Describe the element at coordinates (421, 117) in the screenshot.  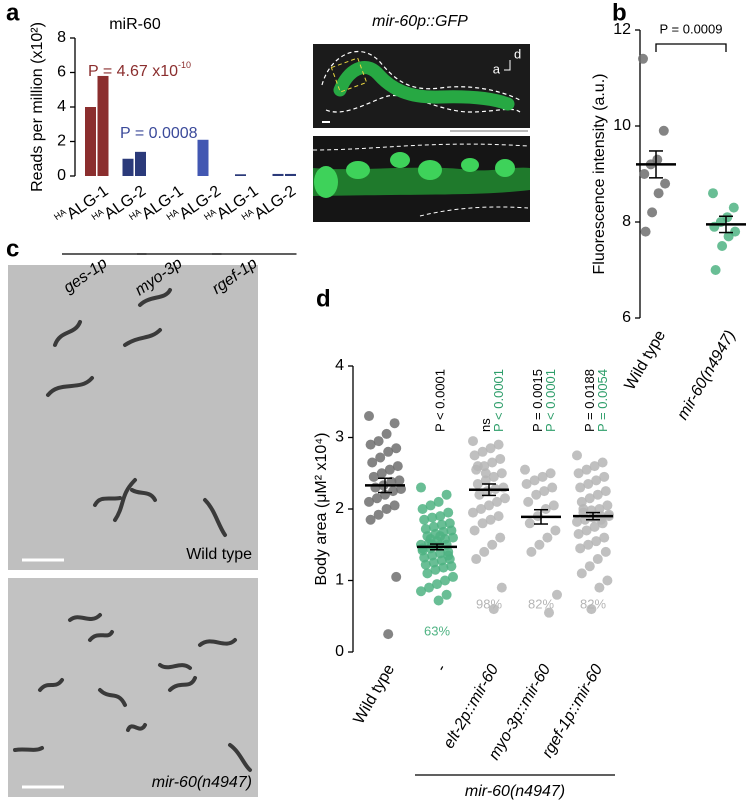
I see `micrograph: mir-60p::GFP a d` at that location.